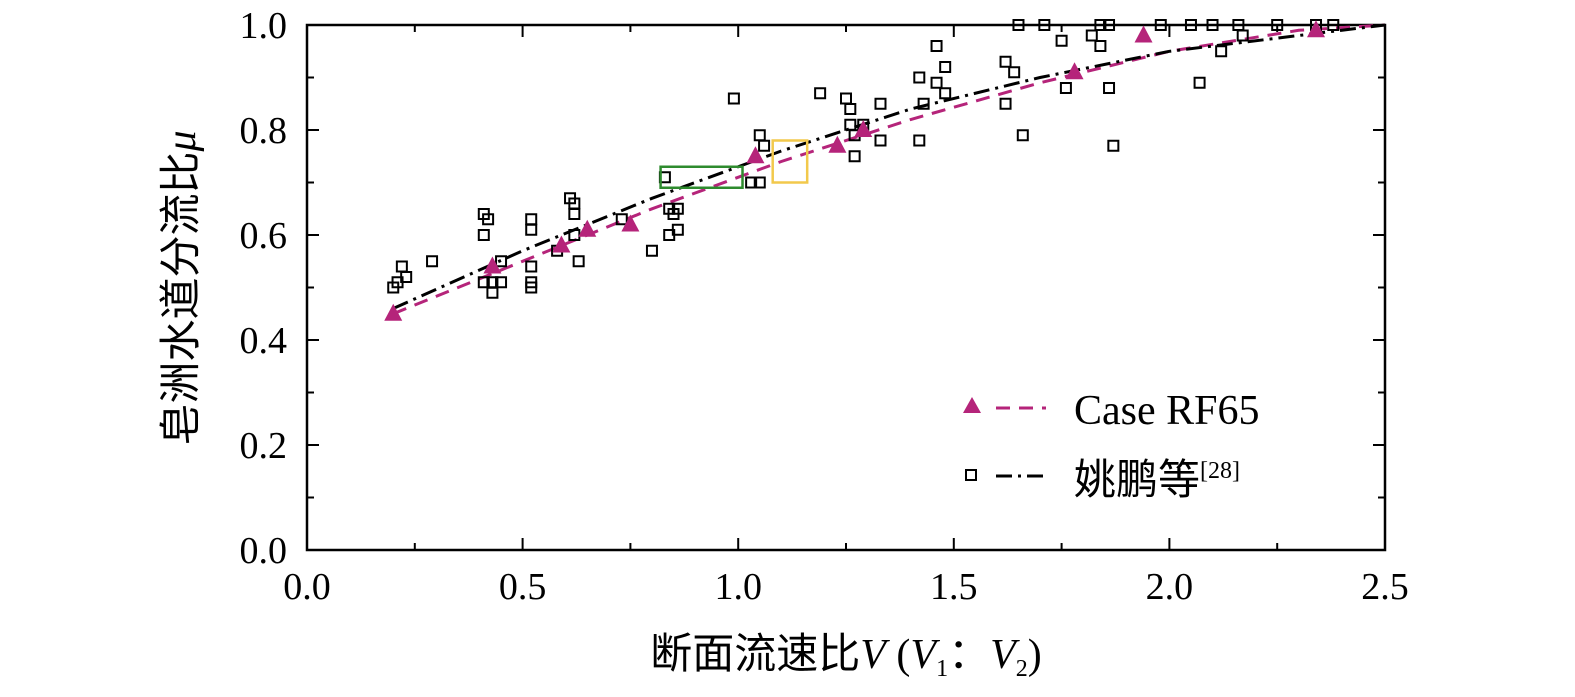 Image resolution: width=1575 pixels, height=697 pixels. Describe the element at coordinates (738, 587) in the screenshot. I see `x-tick-label: 1.0` at that location.